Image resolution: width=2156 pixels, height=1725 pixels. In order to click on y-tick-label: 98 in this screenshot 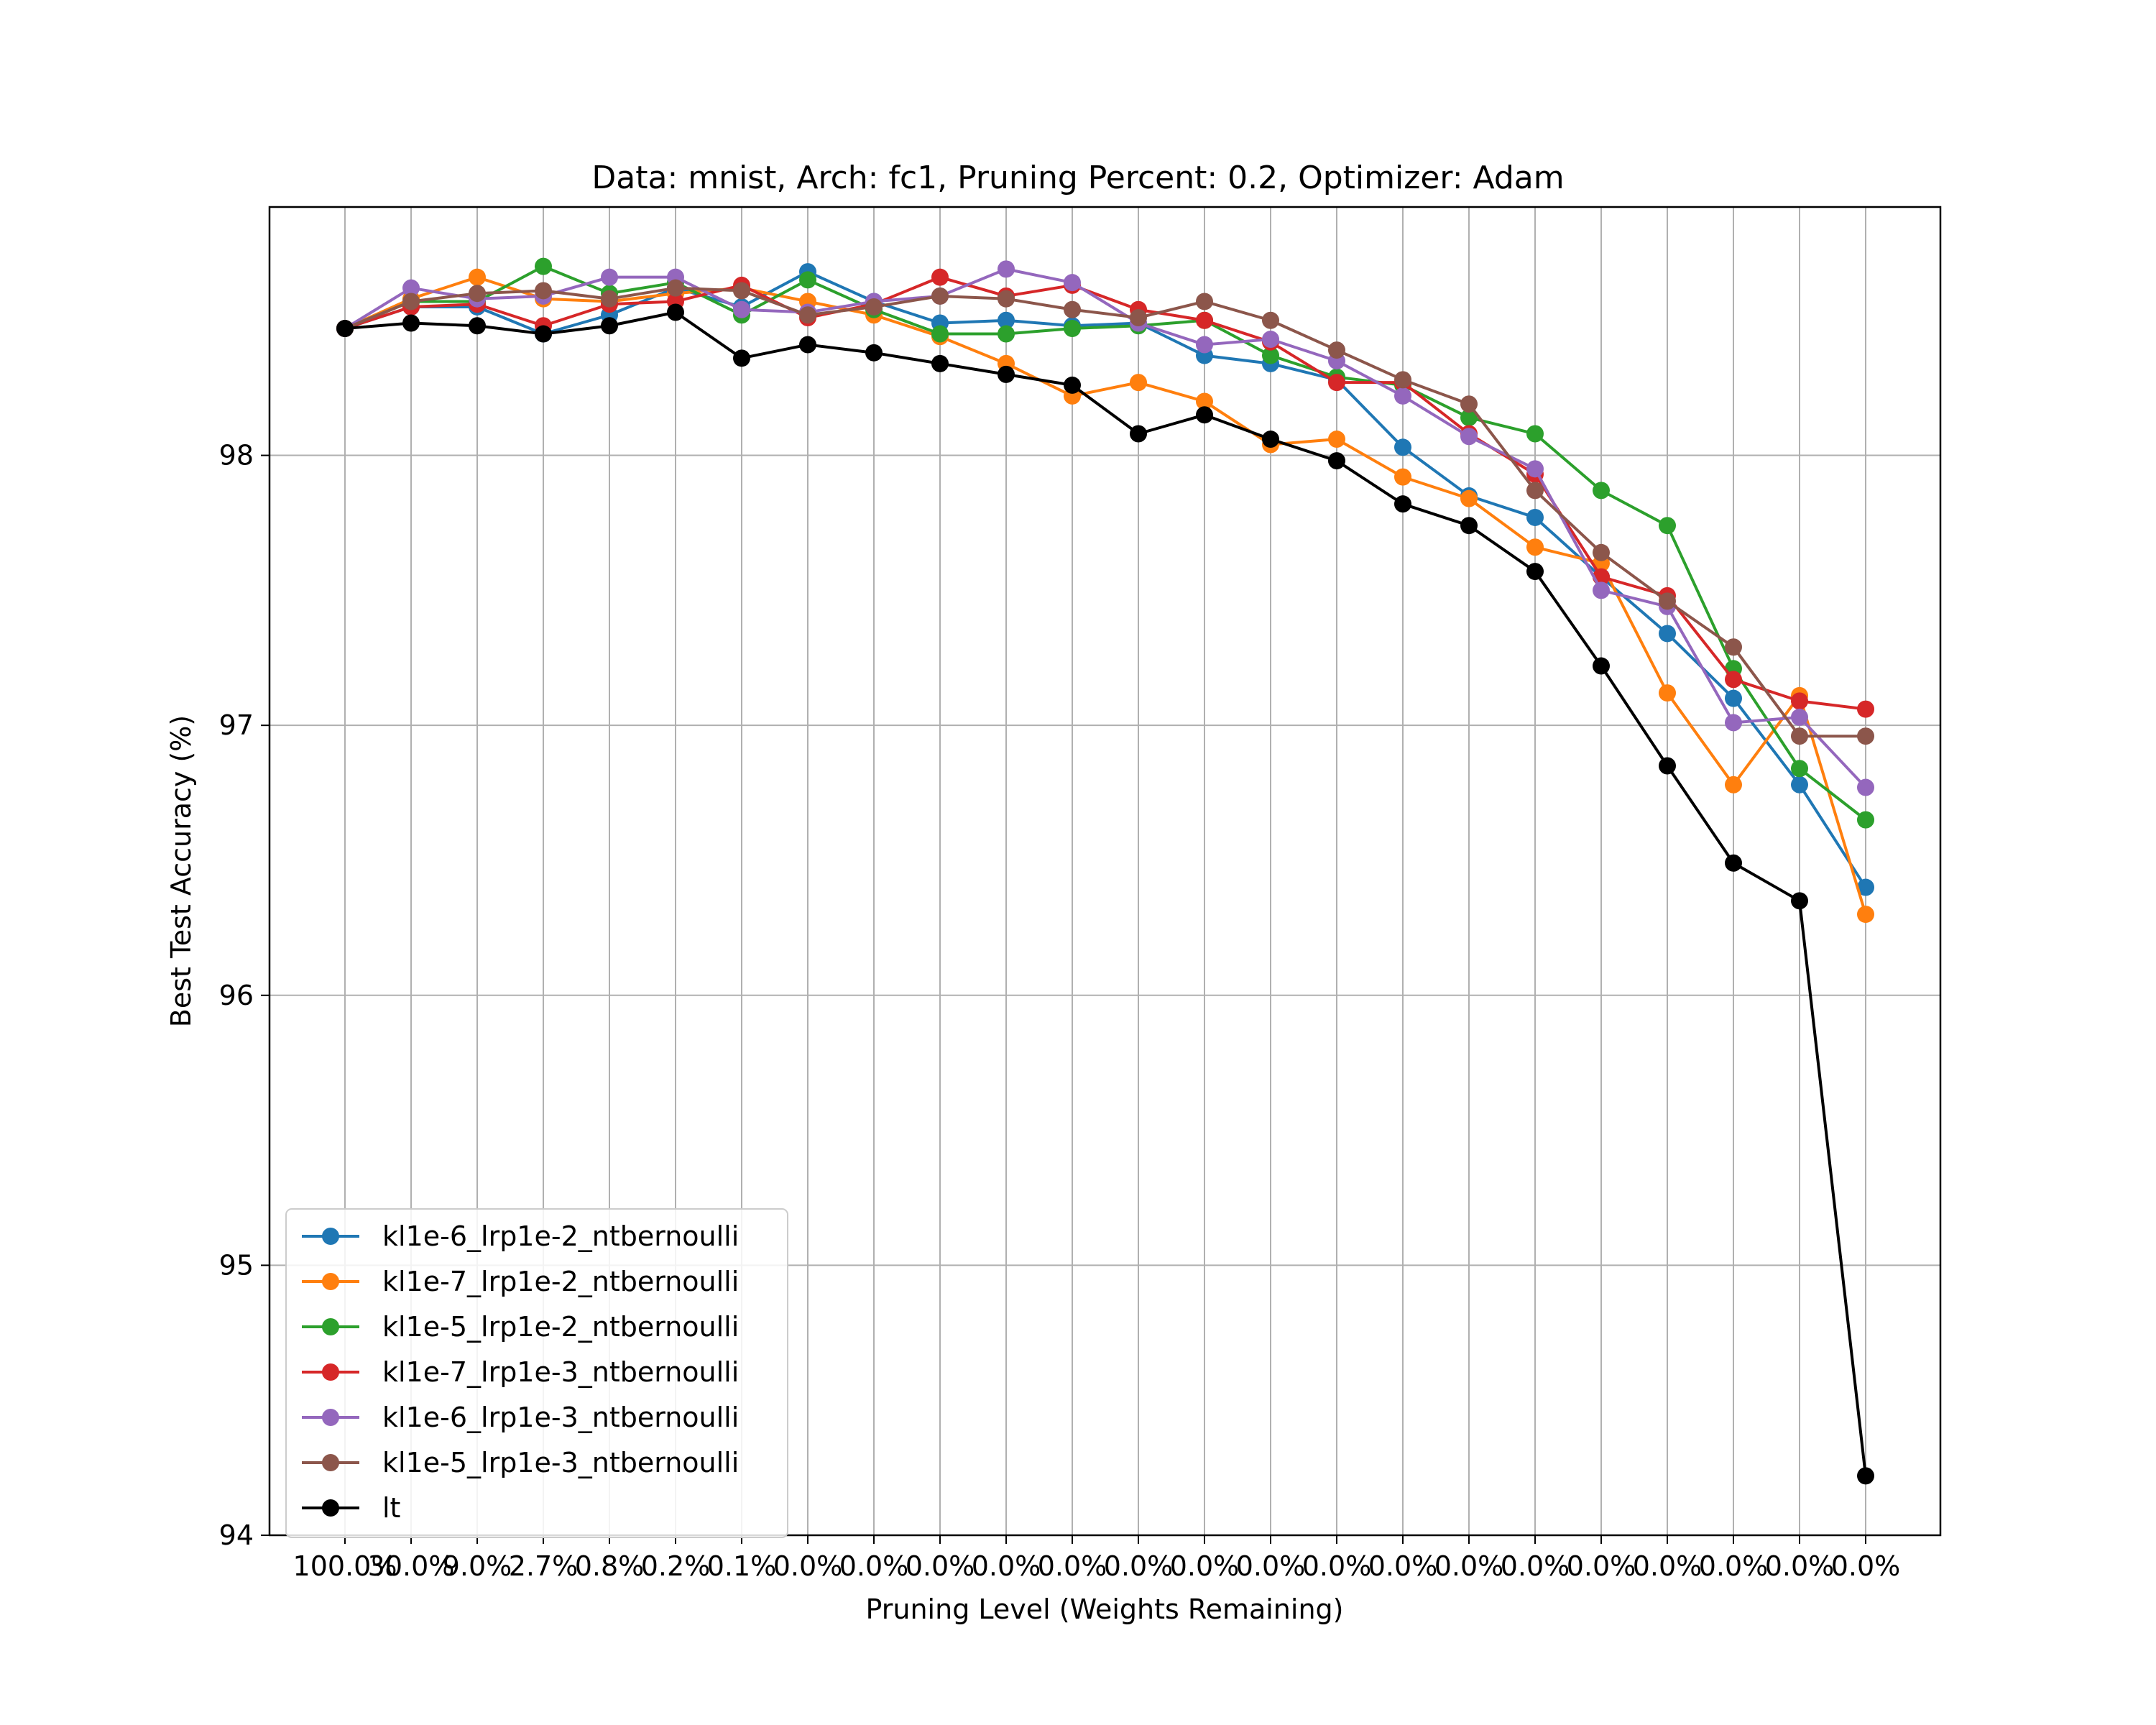, I will do `click(237, 456)`.